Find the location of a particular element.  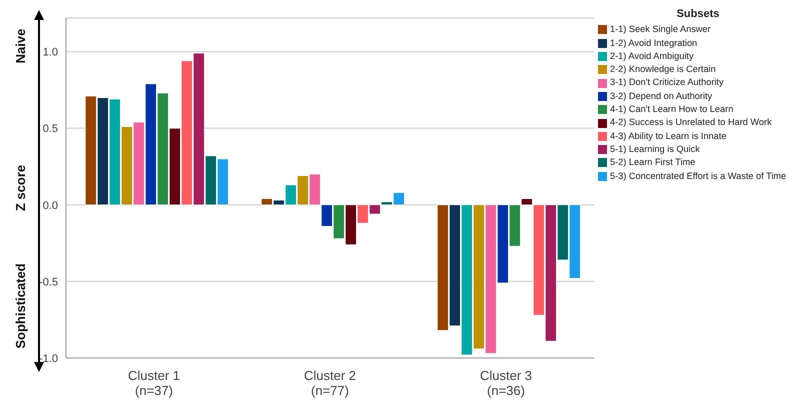

legend-label: 3-2) Depend on Authority is located at coordinates (661, 96).